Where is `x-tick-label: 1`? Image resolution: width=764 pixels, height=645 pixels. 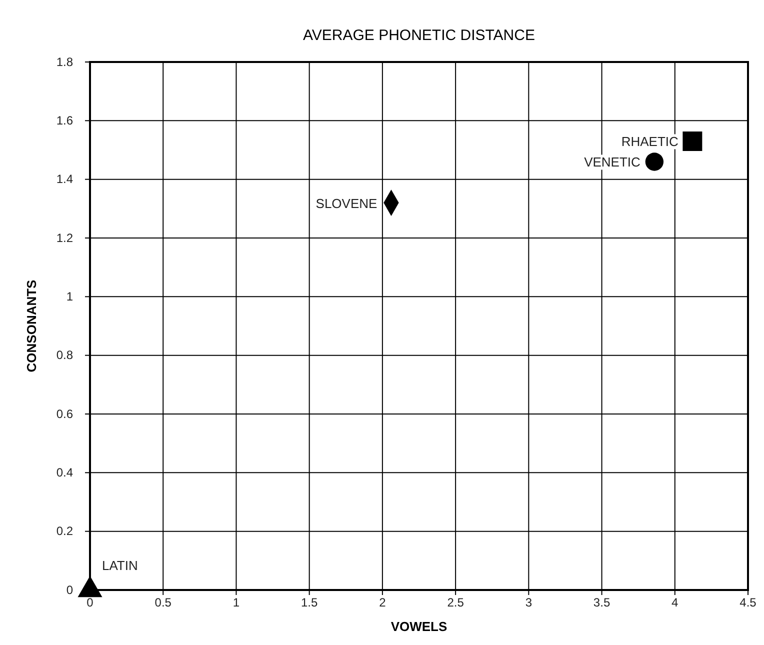 x-tick-label: 1 is located at coordinates (236, 603).